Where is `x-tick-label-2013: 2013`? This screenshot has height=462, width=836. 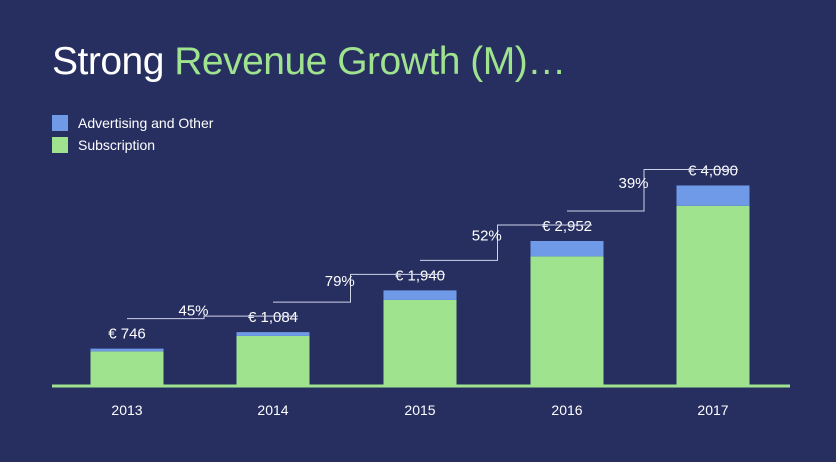
x-tick-label-2013: 2013 is located at coordinates (126, 410).